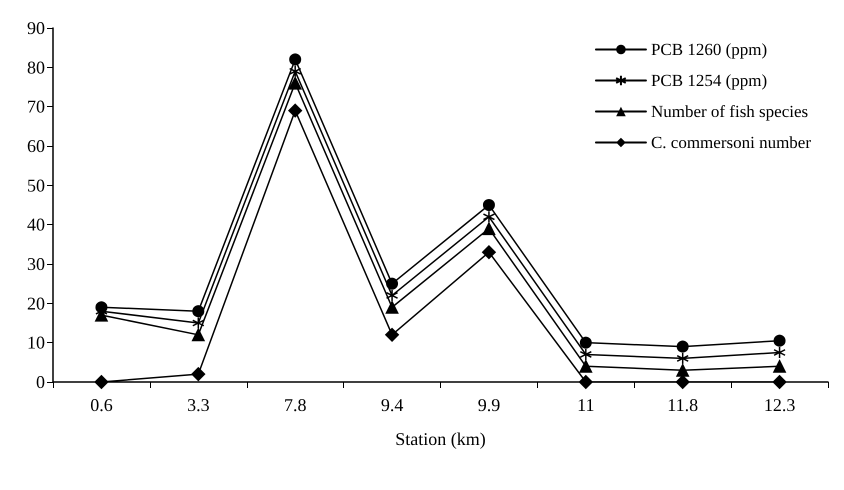  Describe the element at coordinates (36, 67) in the screenshot. I see `y-tick-label: 80` at that location.